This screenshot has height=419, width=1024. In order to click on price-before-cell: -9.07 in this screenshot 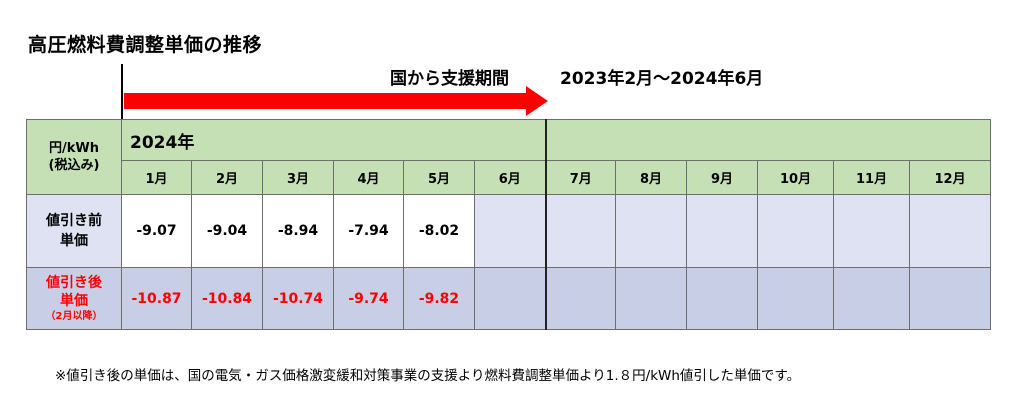, I will do `click(156, 231)`.